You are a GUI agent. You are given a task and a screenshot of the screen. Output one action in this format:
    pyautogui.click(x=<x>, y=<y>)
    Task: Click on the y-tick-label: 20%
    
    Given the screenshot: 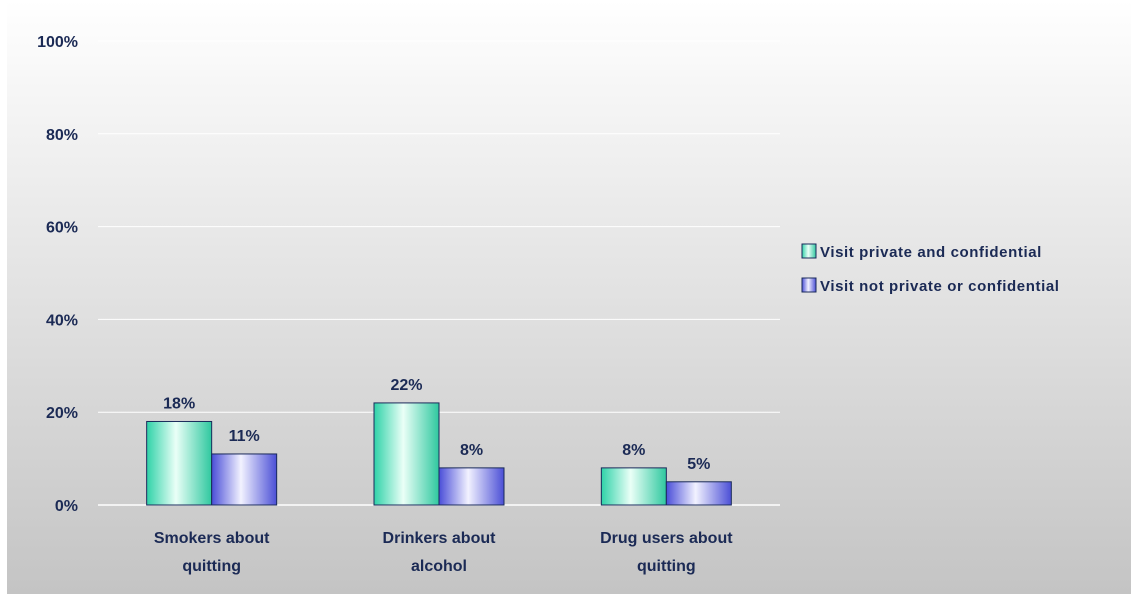 What is the action you would take?
    pyautogui.click(x=62, y=413)
    